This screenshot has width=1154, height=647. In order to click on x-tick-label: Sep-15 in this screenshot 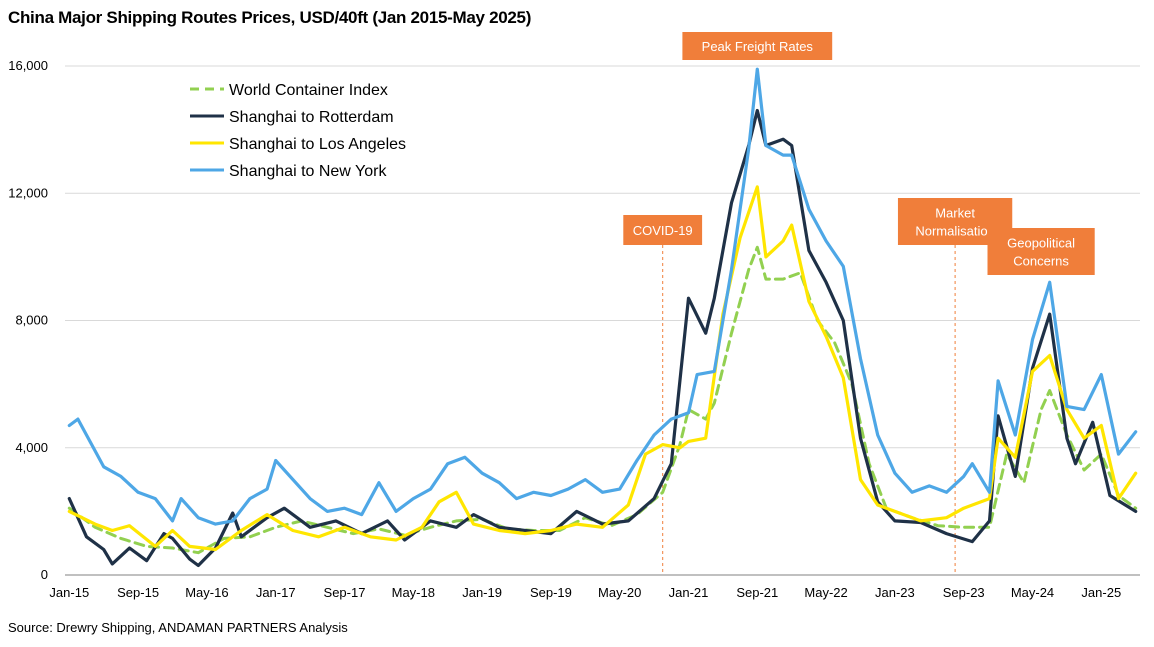, I will do `click(138, 592)`.